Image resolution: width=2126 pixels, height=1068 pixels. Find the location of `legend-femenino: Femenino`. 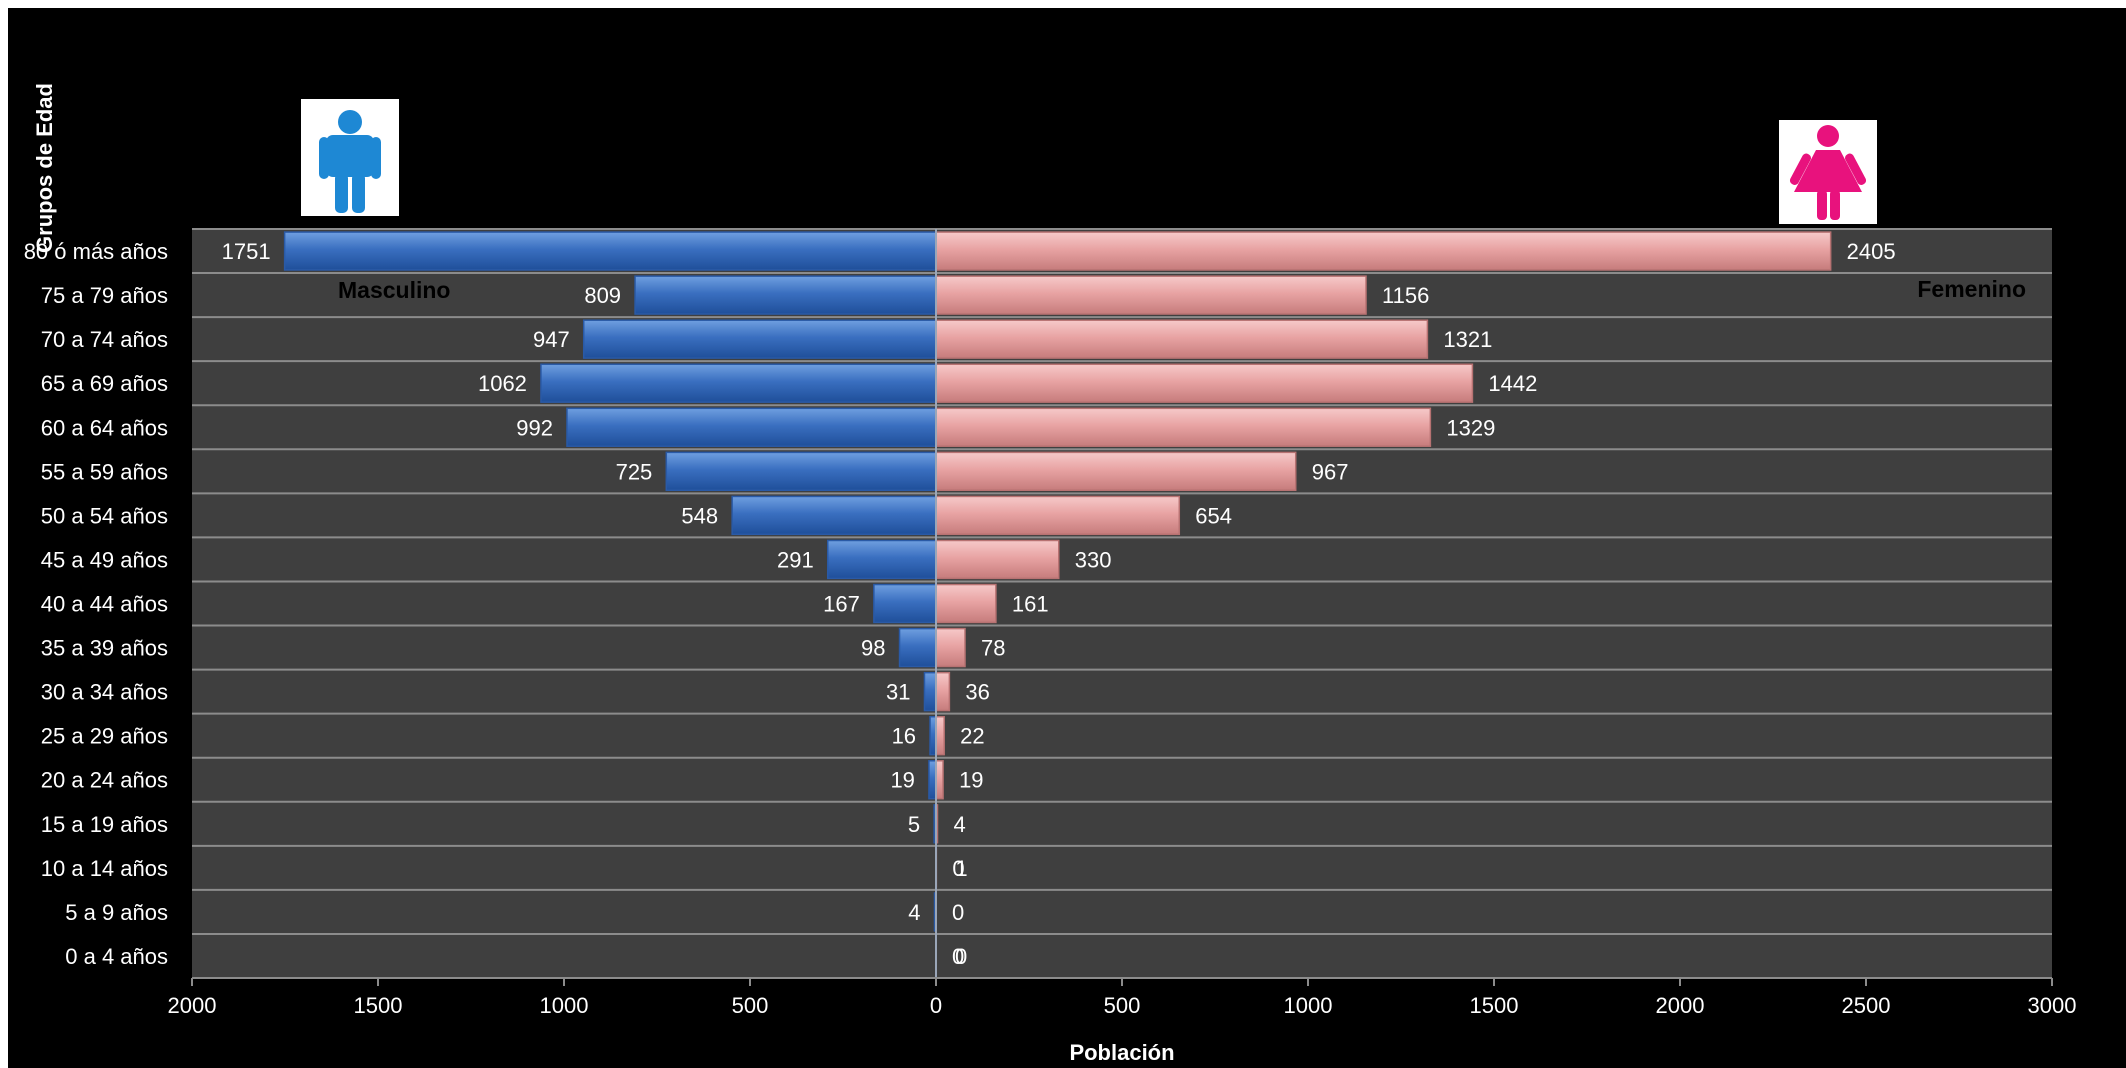

legend-femenino: Femenino is located at coordinates (1971, 289).